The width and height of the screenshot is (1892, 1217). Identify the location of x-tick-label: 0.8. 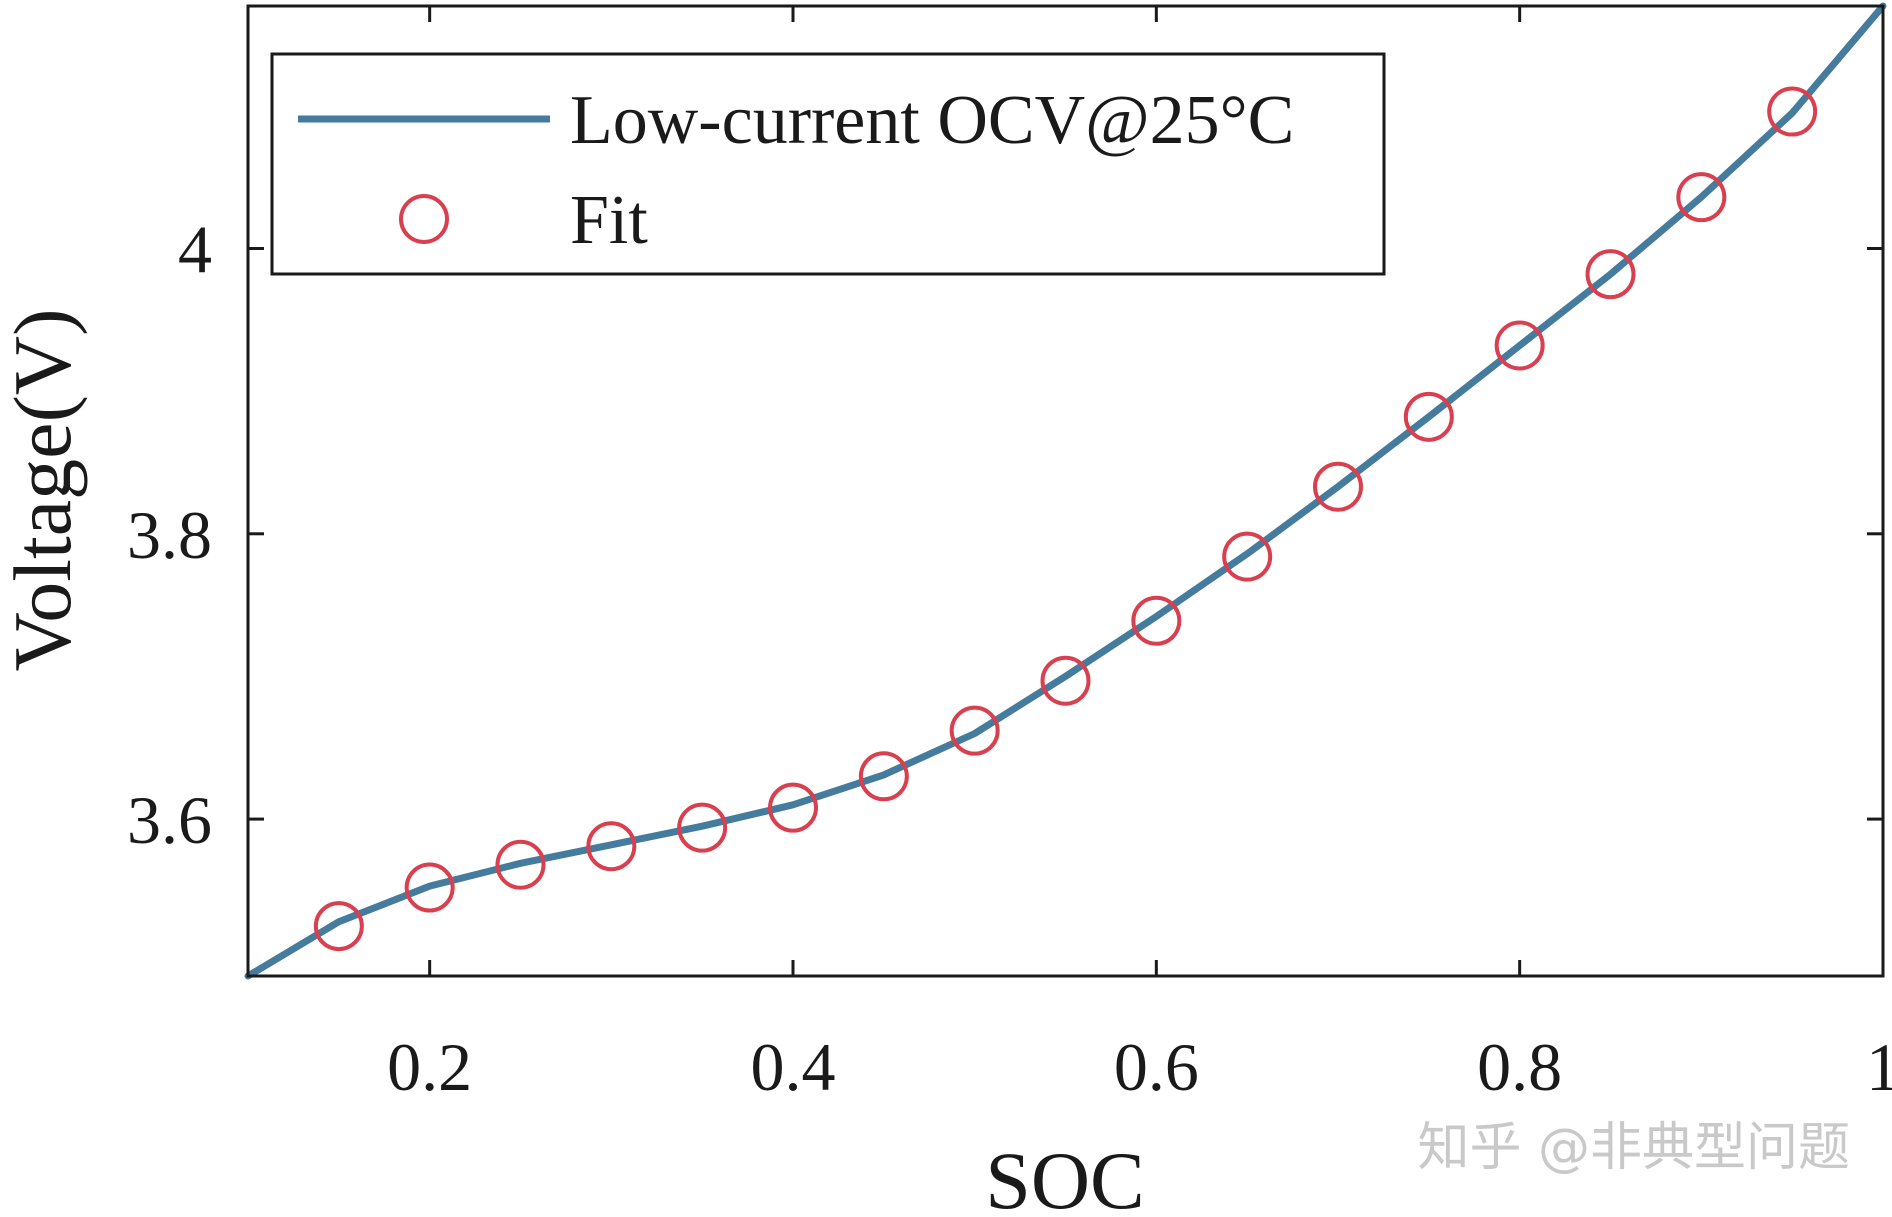
(1519, 1067).